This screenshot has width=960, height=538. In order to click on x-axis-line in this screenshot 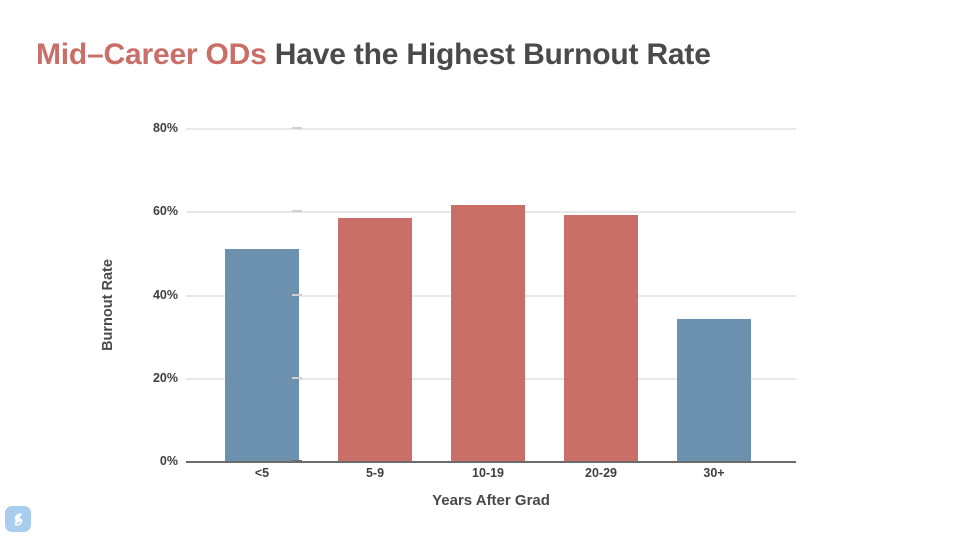, I will do `click(491, 462)`.